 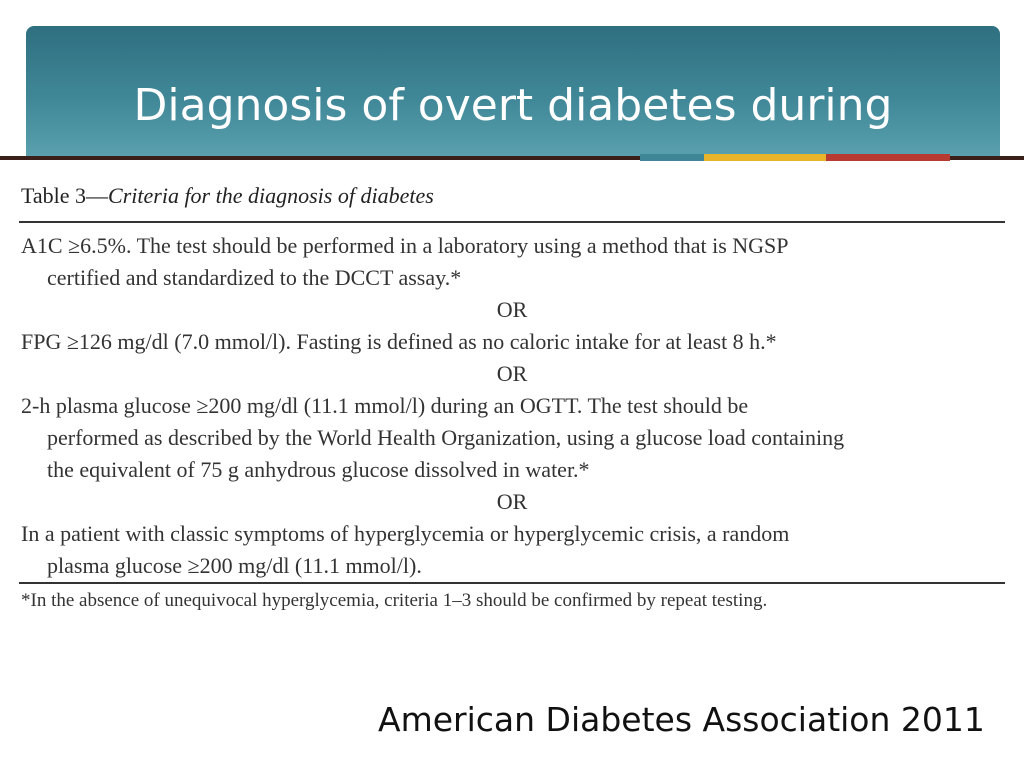 What do you see at coordinates (512, 222) in the screenshot?
I see `table-top-rule` at bounding box center [512, 222].